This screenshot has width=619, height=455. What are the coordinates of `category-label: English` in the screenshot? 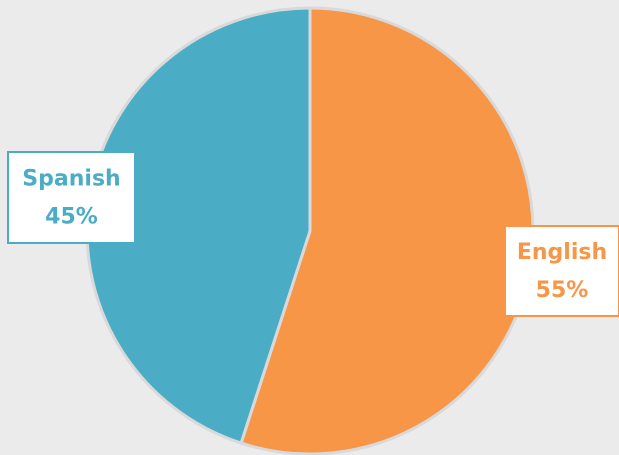 It's located at (562, 252).